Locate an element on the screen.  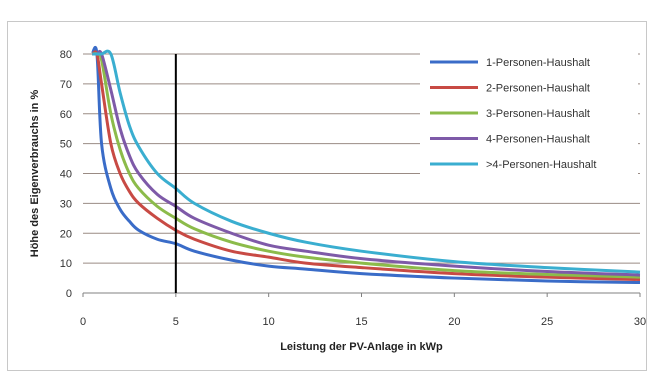
x-tick-label: 30 is located at coordinates (640, 322).